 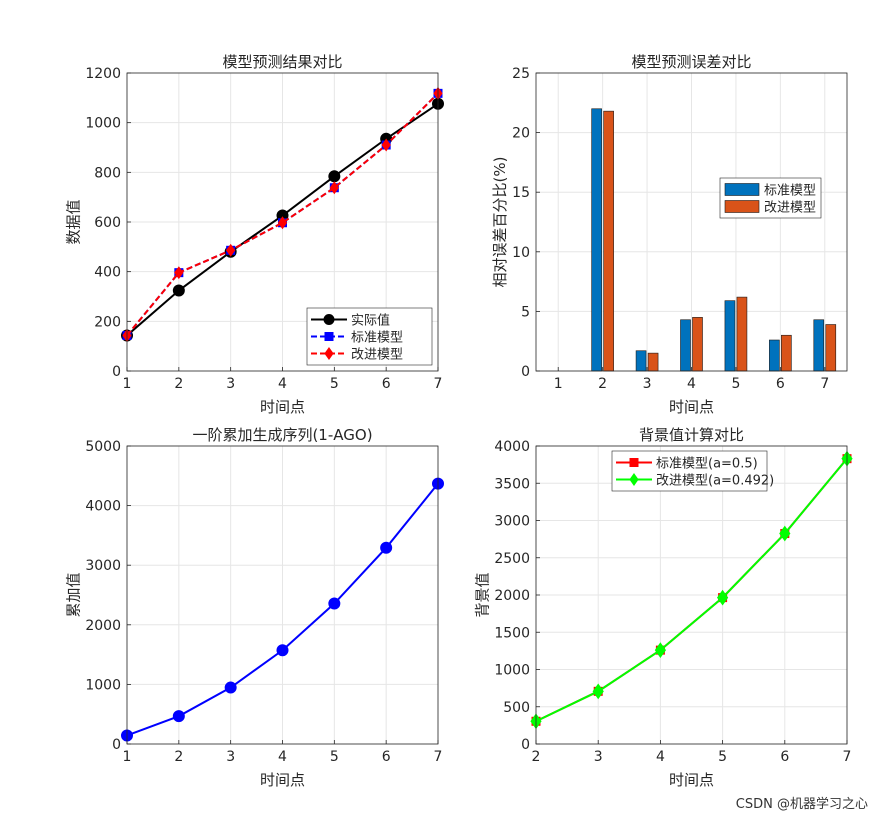 I want to click on y-axis-label: 相对误差百分比(%), so click(x=500, y=222).